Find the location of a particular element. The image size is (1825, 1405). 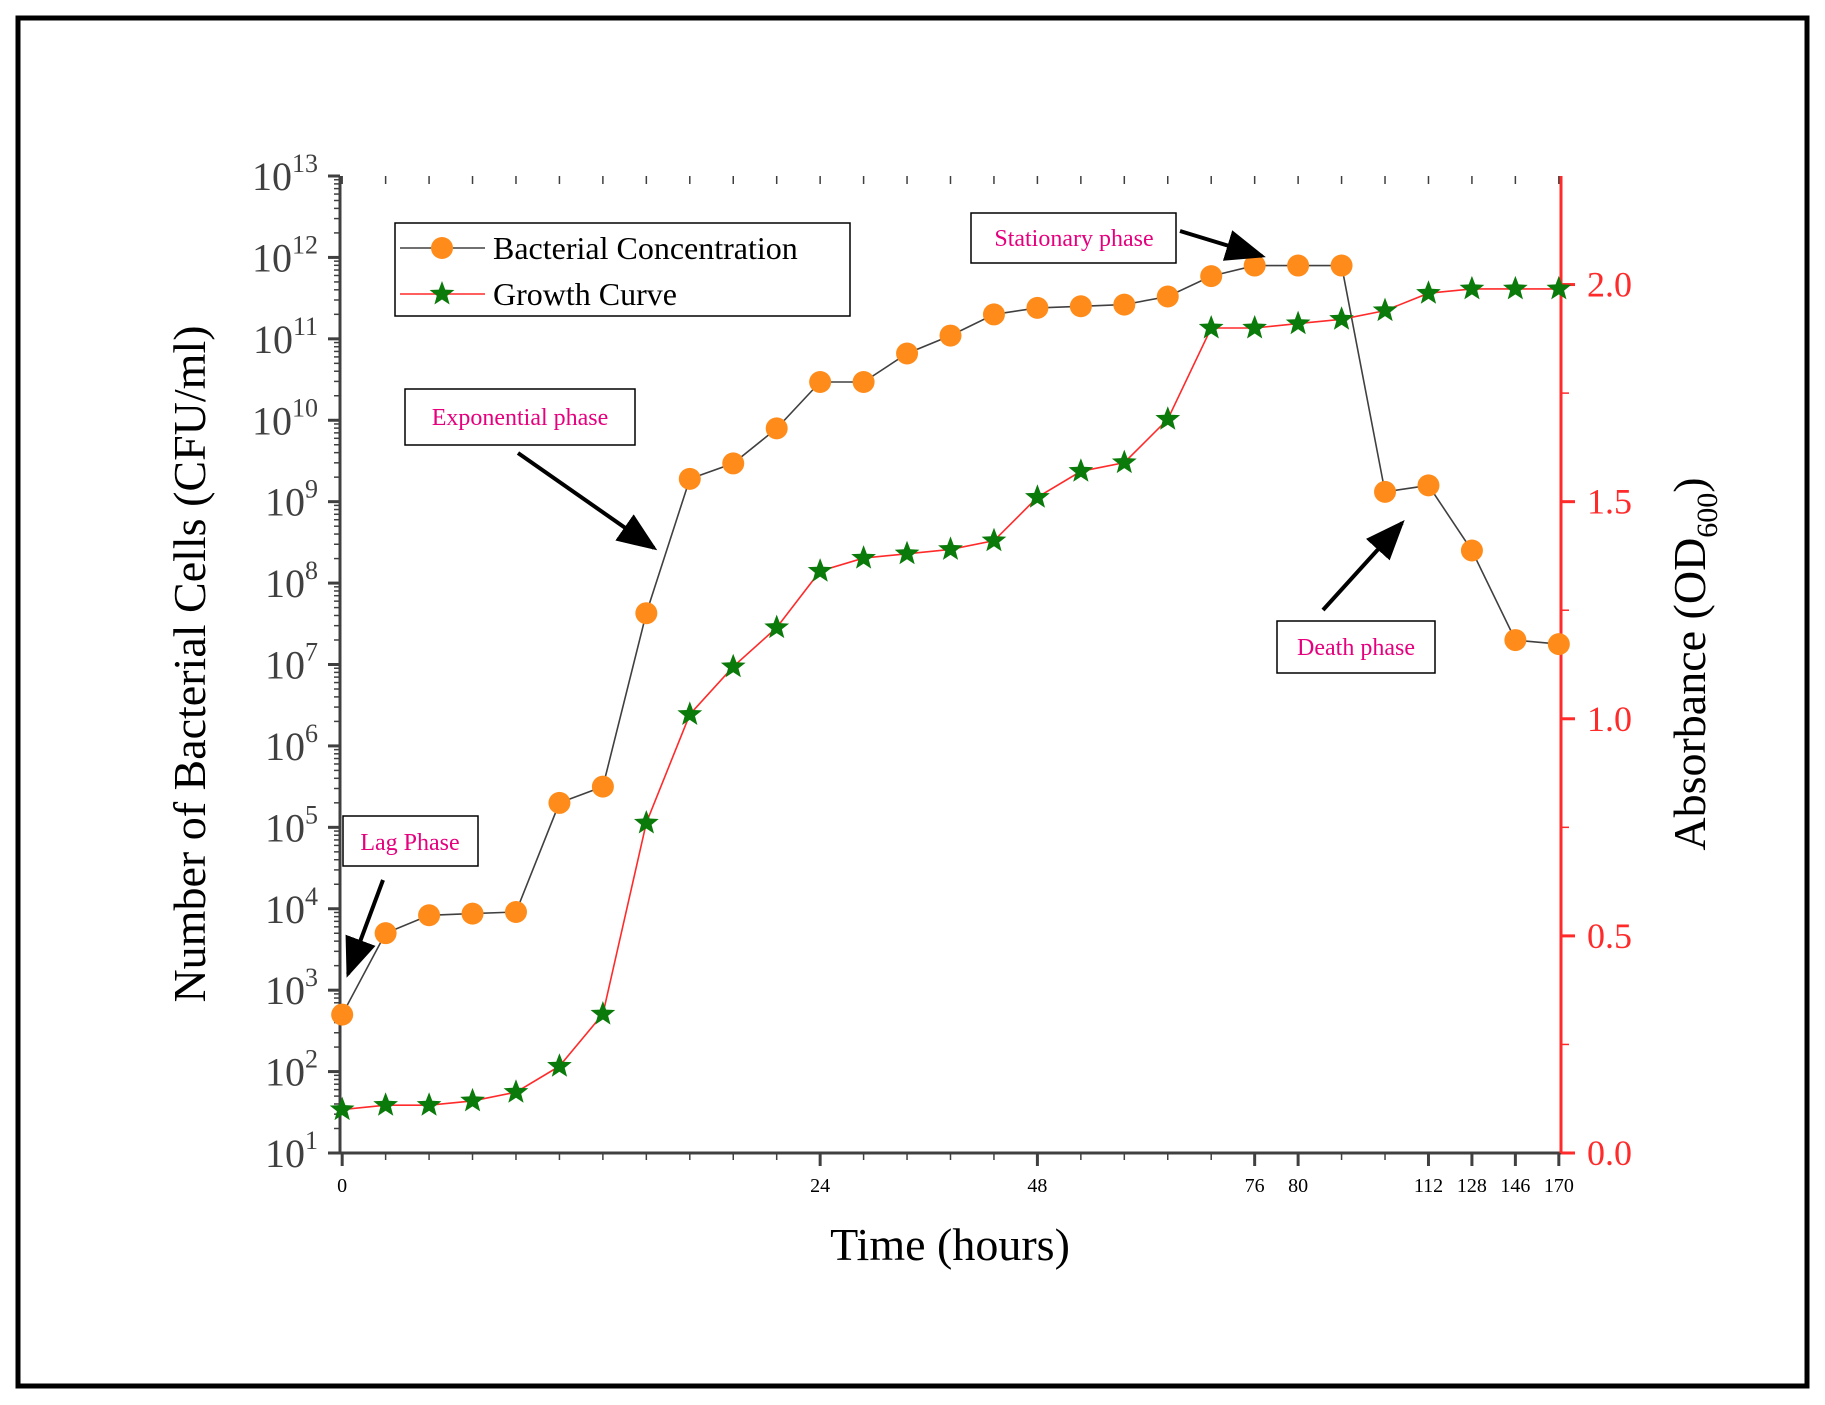

x-tick-label: 80 is located at coordinates (1298, 1186).